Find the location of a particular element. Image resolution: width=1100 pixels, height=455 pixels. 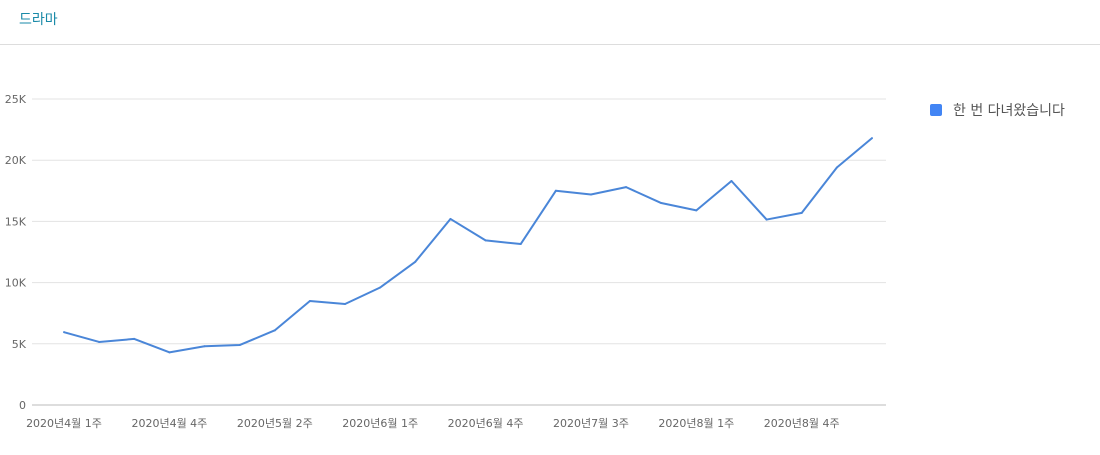

x-tick-label: 2020년4월 4주 is located at coordinates (169, 423).